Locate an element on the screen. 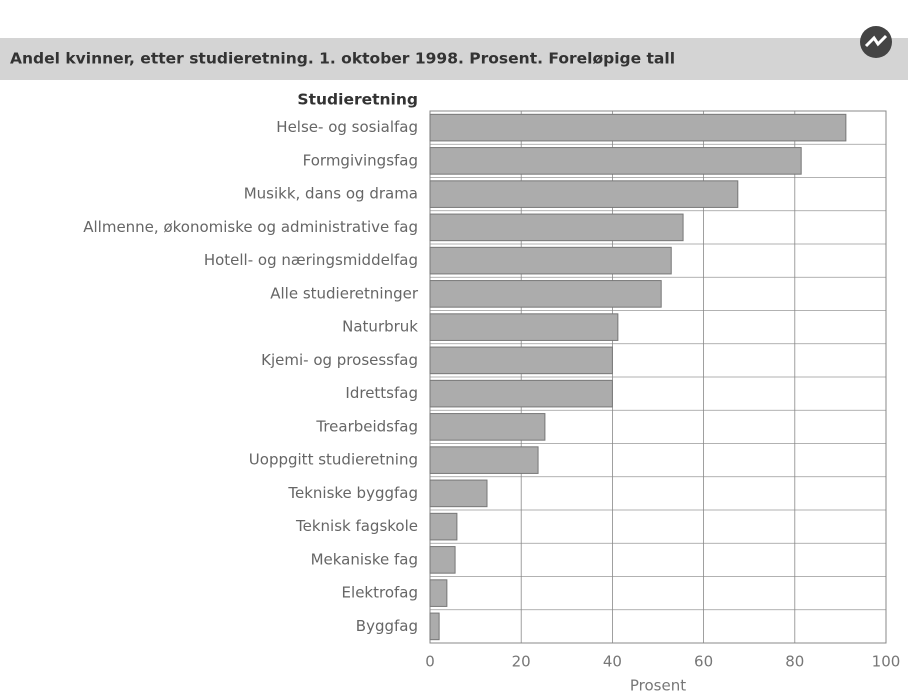 The image size is (908, 695). y-tick-label: Helse- og sosialfag is located at coordinates (347, 127).